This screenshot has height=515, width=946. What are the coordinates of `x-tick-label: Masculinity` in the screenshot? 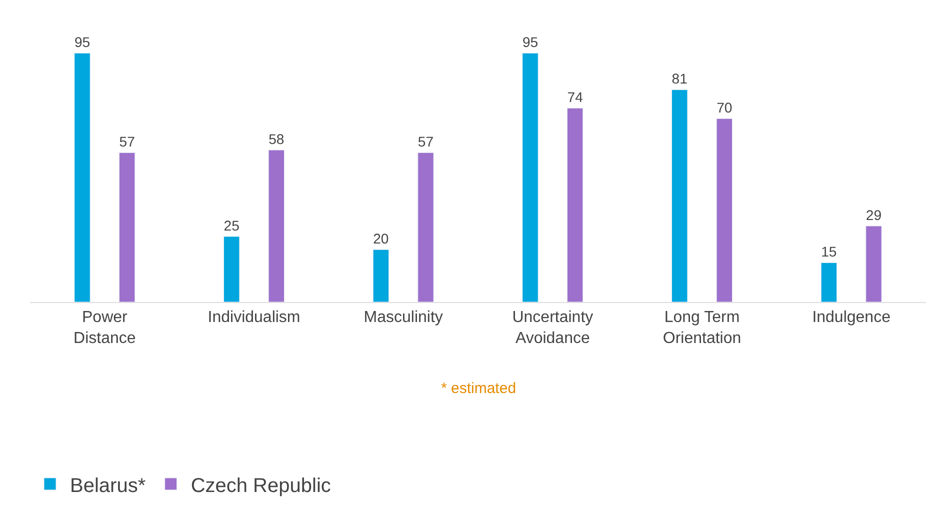 It's located at (403, 317).